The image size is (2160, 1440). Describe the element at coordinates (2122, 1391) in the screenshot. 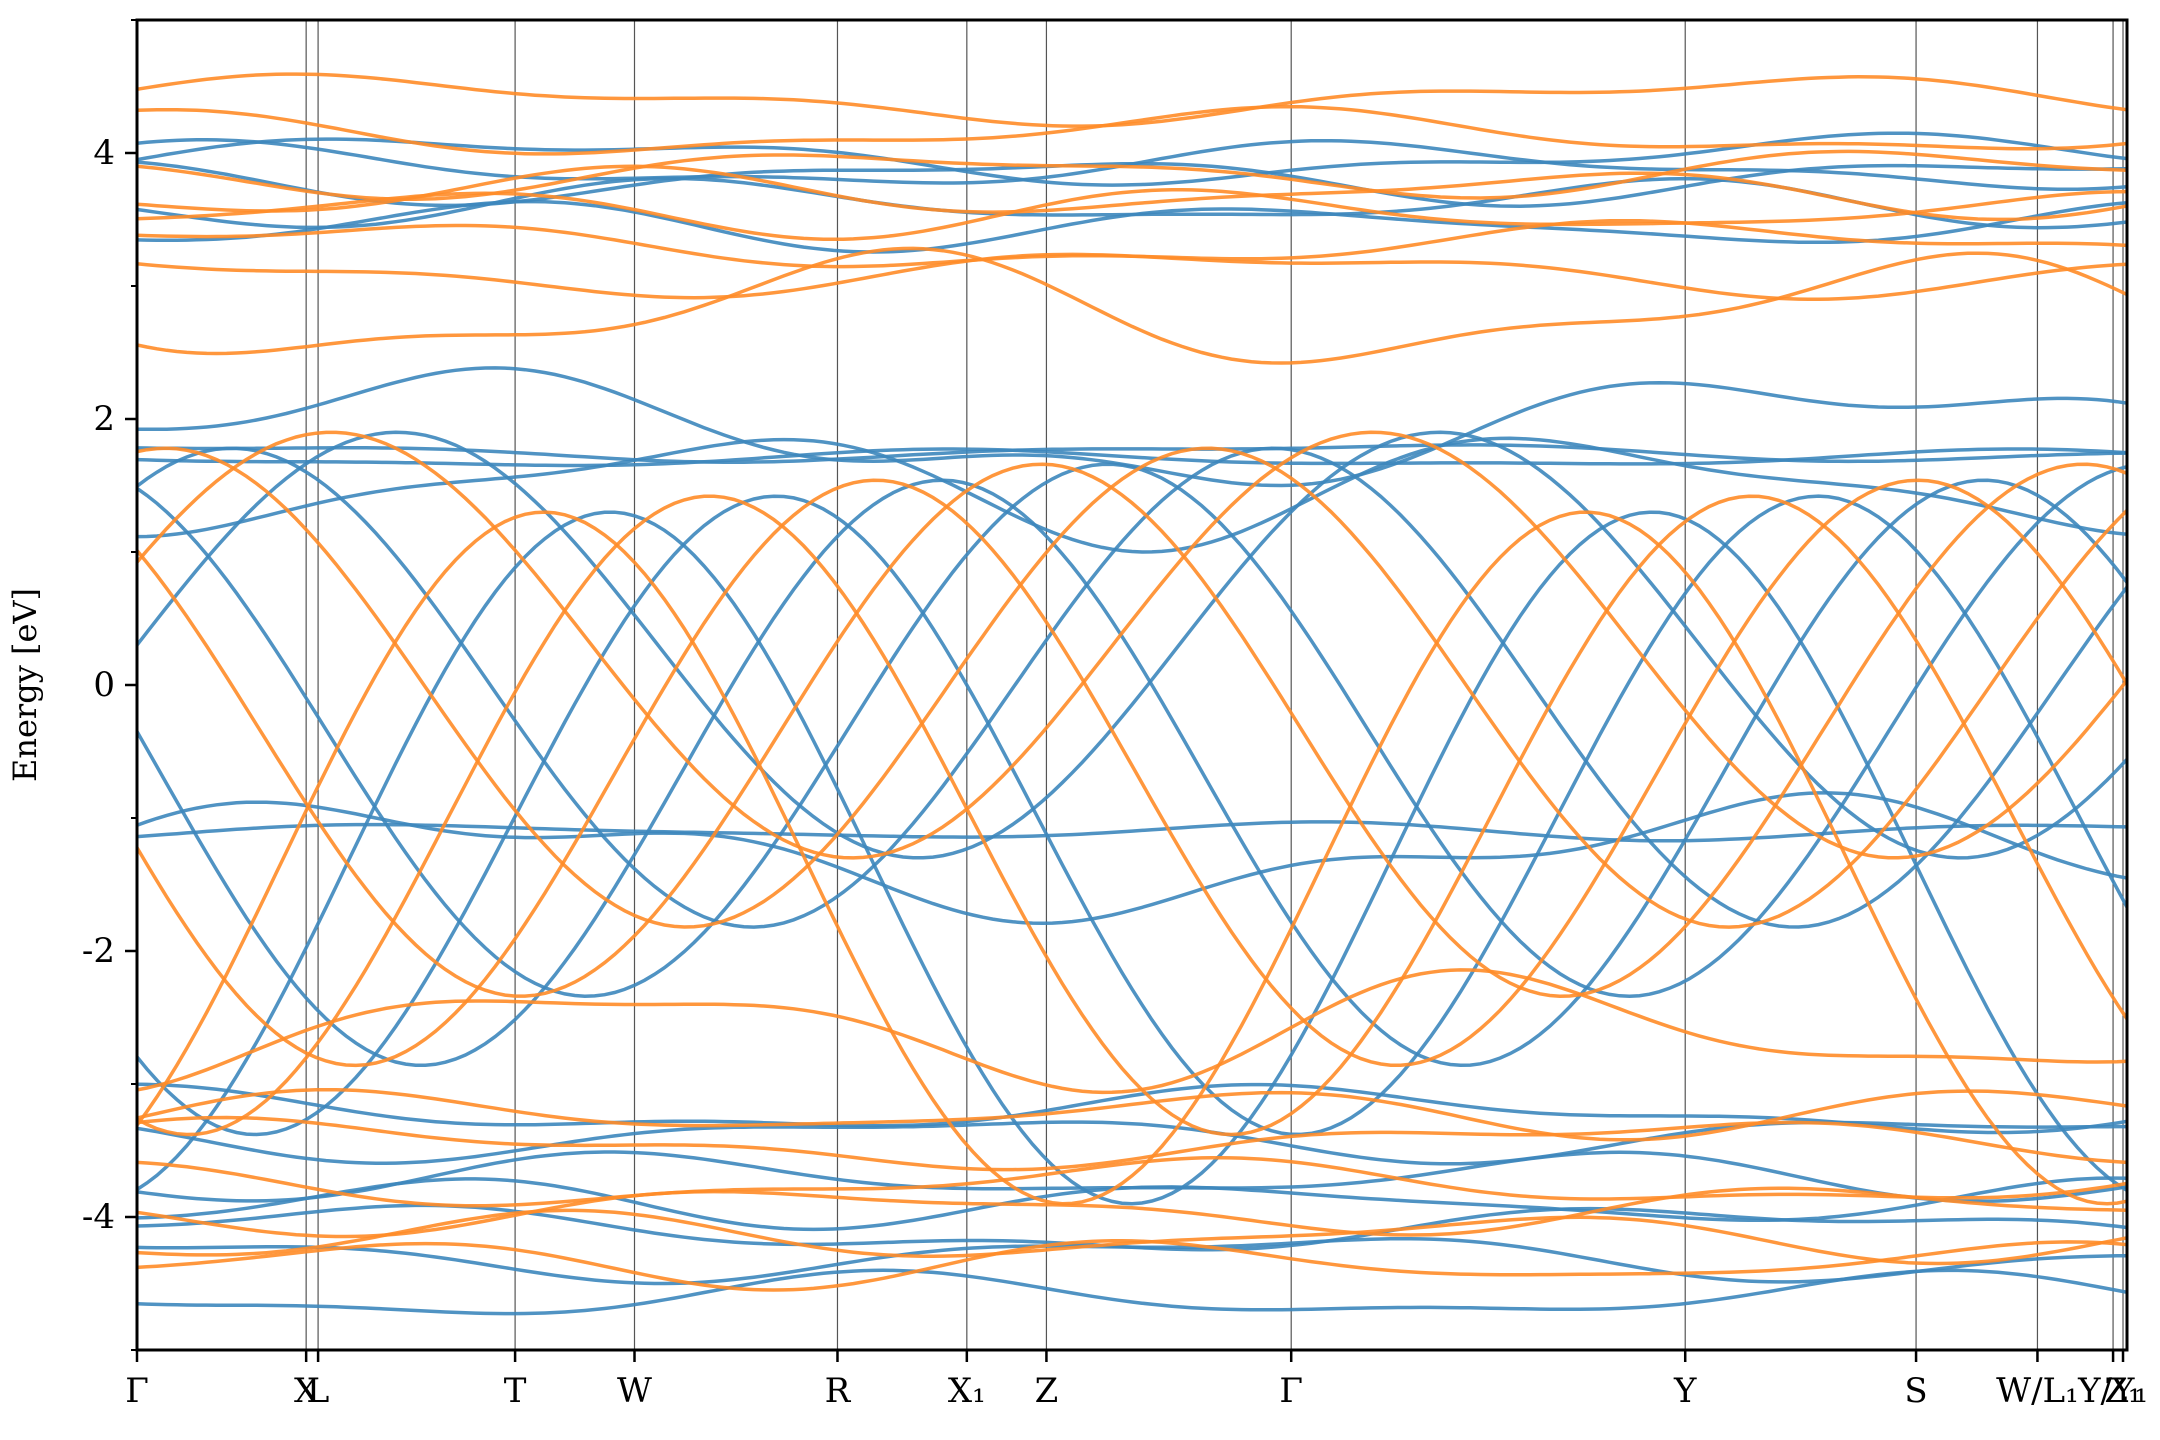

I see `k-point-label: Z₁` at that location.